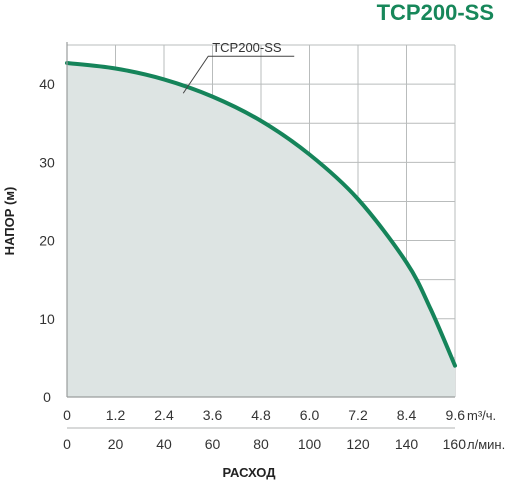 This screenshot has height=481, width=508. I want to click on y-tick-label: 30, so click(47, 162).